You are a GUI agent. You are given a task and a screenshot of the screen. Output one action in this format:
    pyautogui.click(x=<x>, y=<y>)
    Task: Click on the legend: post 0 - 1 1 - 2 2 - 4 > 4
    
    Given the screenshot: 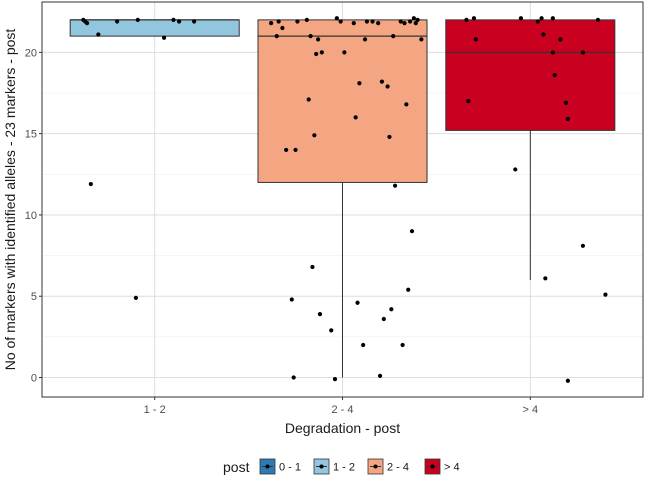 What is the action you would take?
    pyautogui.click(x=341, y=466)
    